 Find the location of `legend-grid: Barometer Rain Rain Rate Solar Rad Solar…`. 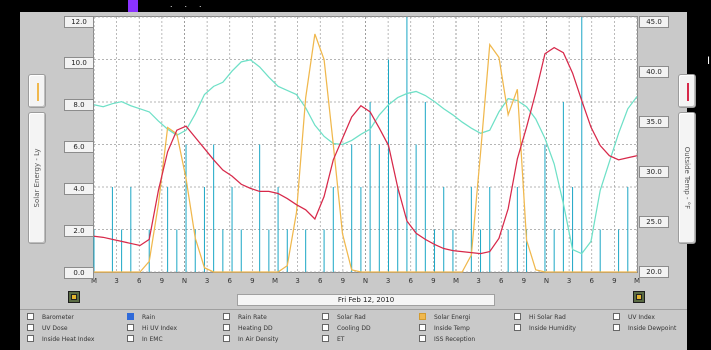

legend-grid: Barometer Rain Rain Rate Solar Rad Solar… is located at coordinates (358, 330).